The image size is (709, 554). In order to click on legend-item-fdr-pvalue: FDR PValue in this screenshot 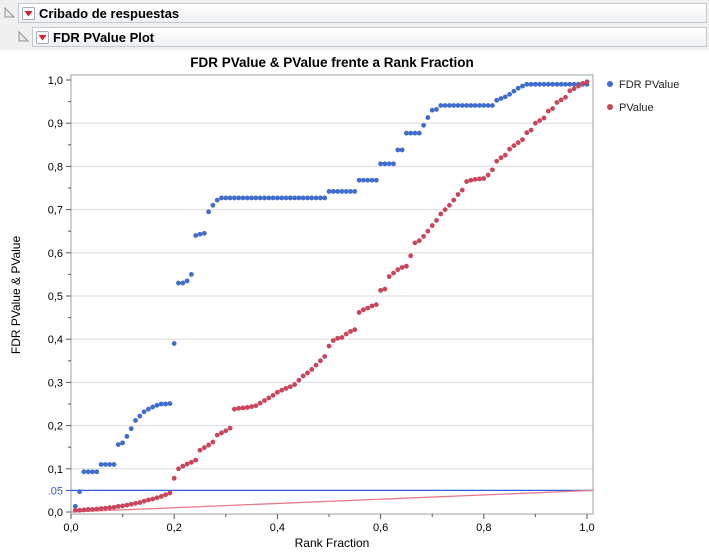, I will do `click(643, 85)`.